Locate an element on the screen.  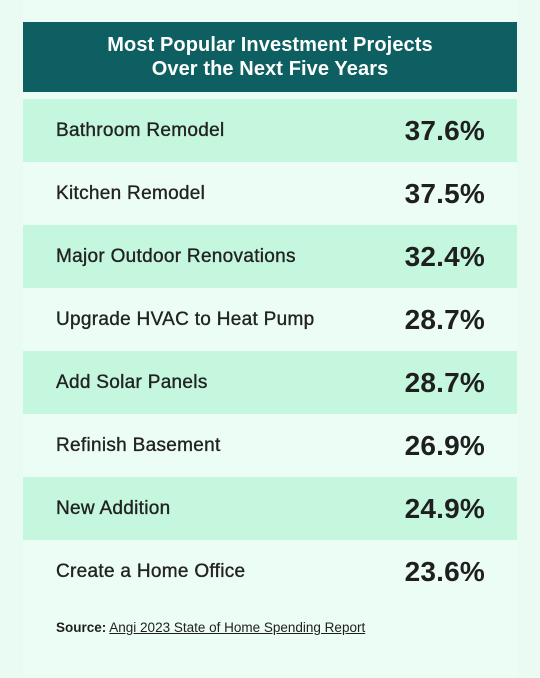
chart-title-line-2: Over the Next Five Years is located at coordinates (270, 69).